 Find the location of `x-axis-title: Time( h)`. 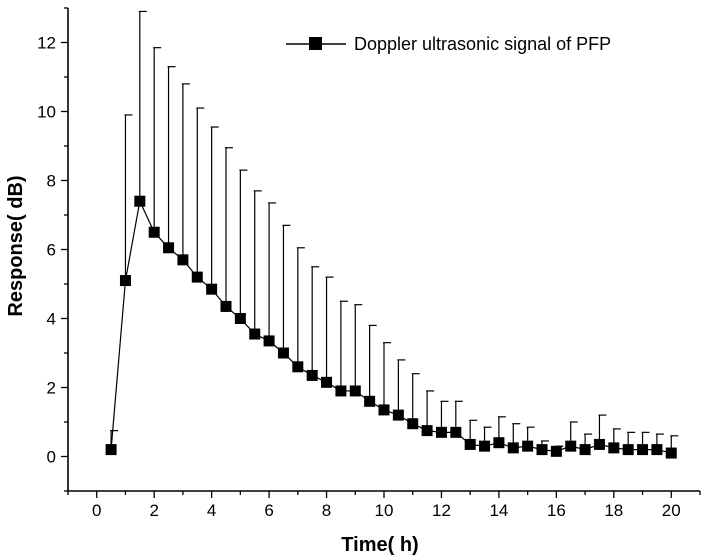

x-axis-title: Time( h) is located at coordinates (379, 545).